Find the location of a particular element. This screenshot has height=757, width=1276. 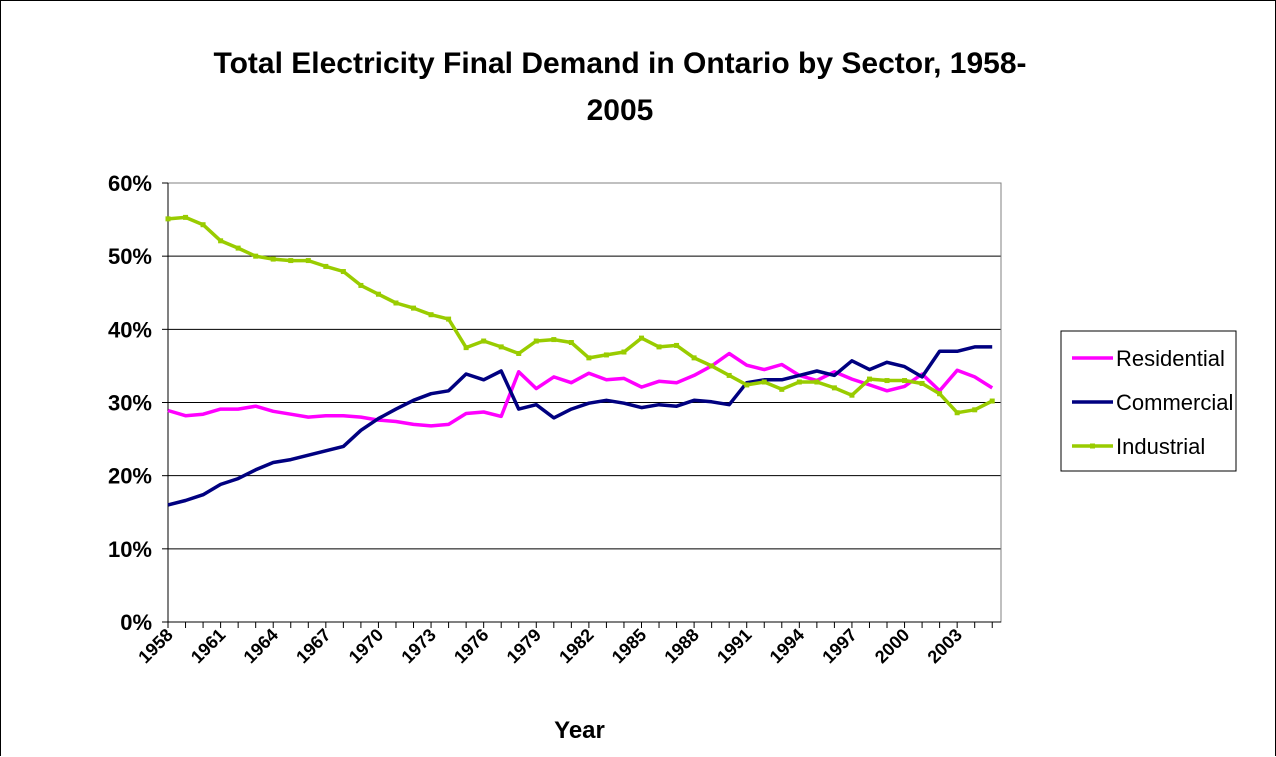

x-tick-label: 1994 is located at coordinates (787, 646).